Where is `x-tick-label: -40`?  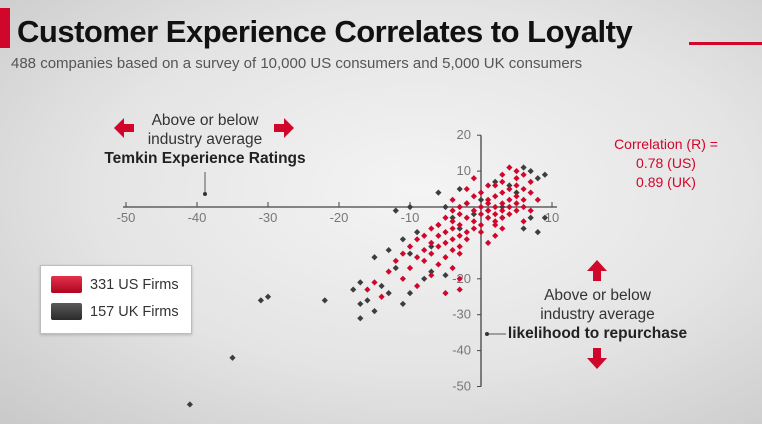 x-tick-label: -40 is located at coordinates (197, 217).